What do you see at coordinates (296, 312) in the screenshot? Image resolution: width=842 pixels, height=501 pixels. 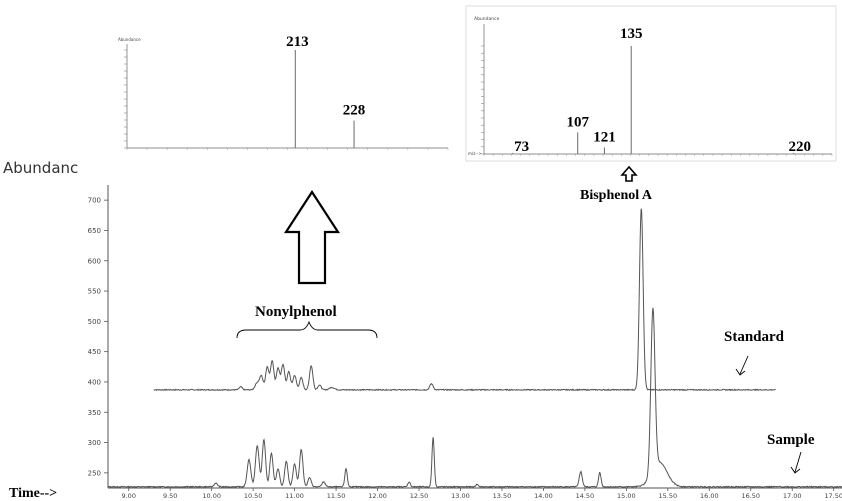 I see `nonylphenol-label: Nonylphenol` at bounding box center [296, 312].